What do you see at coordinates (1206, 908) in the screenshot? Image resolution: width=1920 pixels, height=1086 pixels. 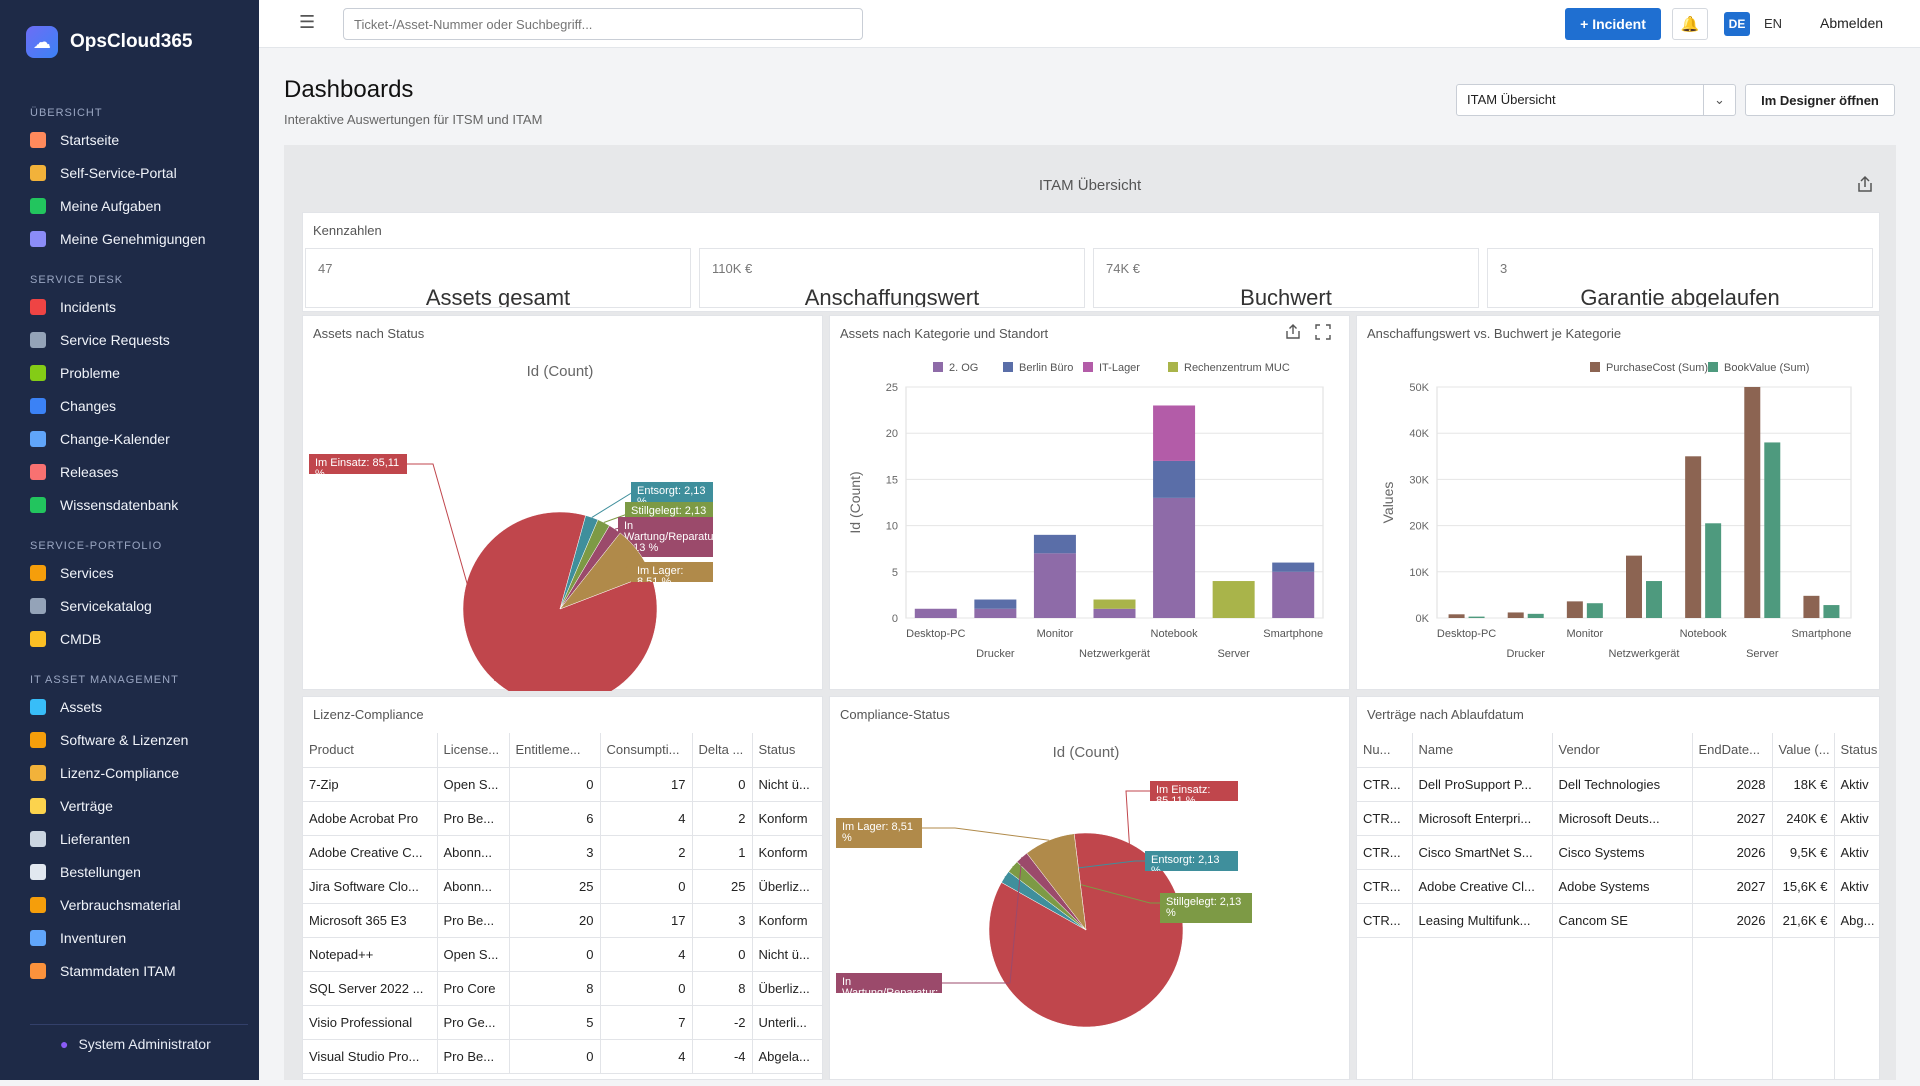 I see `pie-label-box` at bounding box center [1206, 908].